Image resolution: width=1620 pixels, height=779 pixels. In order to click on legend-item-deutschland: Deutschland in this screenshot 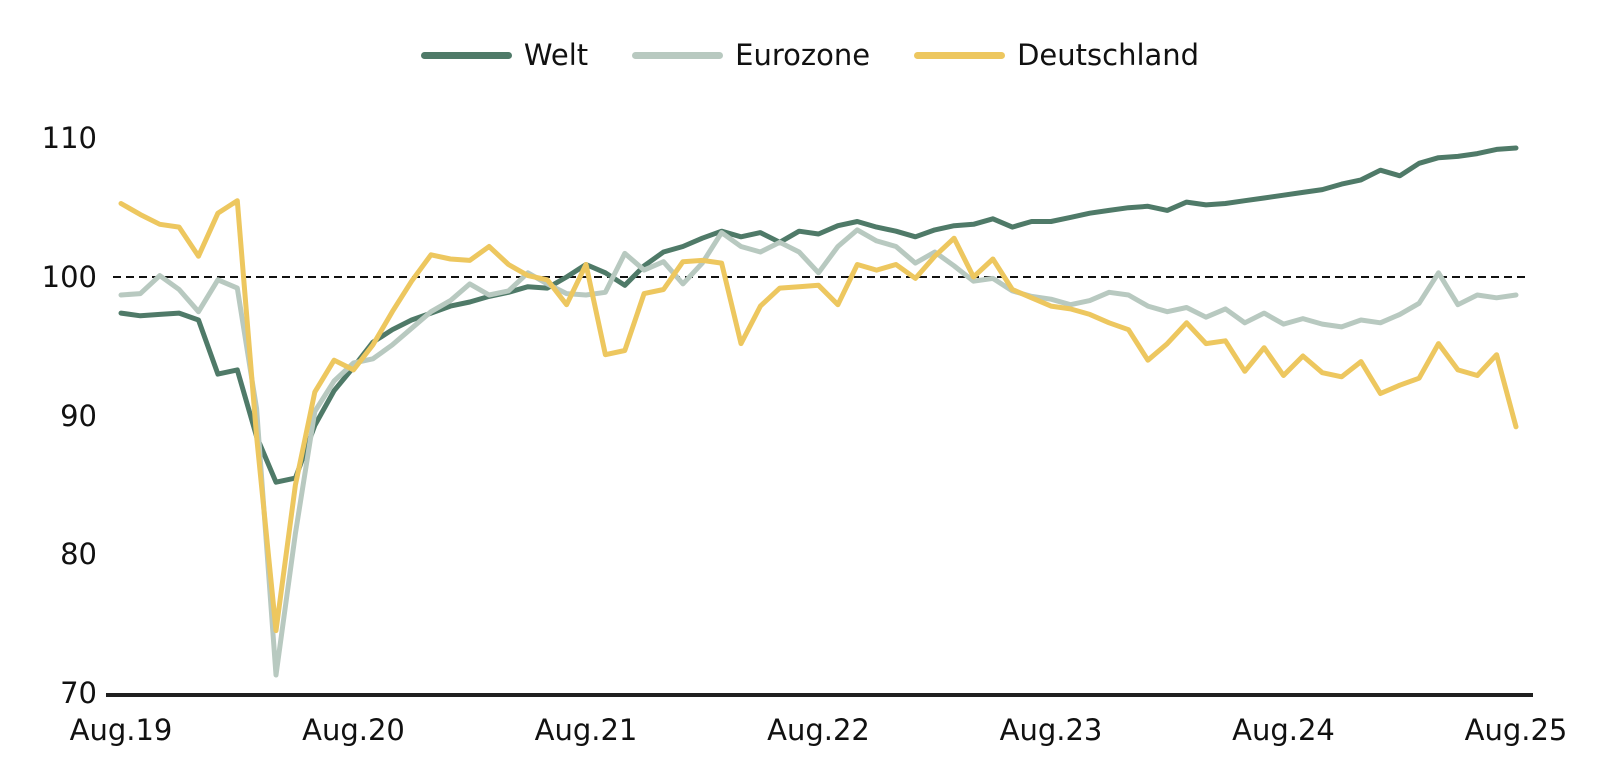, I will do `click(1056, 55)`.